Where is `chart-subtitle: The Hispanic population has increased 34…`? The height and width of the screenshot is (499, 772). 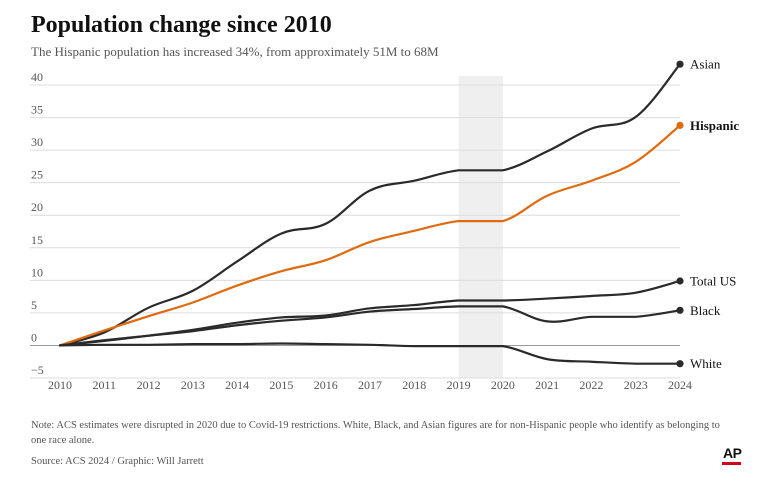
chart-subtitle: The Hispanic population has increased 34… is located at coordinates (235, 51).